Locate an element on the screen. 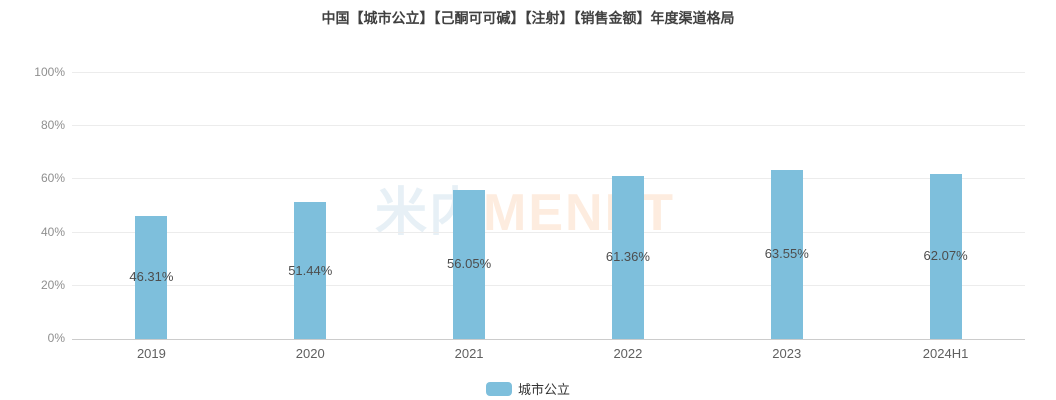 The image size is (1056, 400). legend-item-城市公立: 城市公立 is located at coordinates (528, 388).